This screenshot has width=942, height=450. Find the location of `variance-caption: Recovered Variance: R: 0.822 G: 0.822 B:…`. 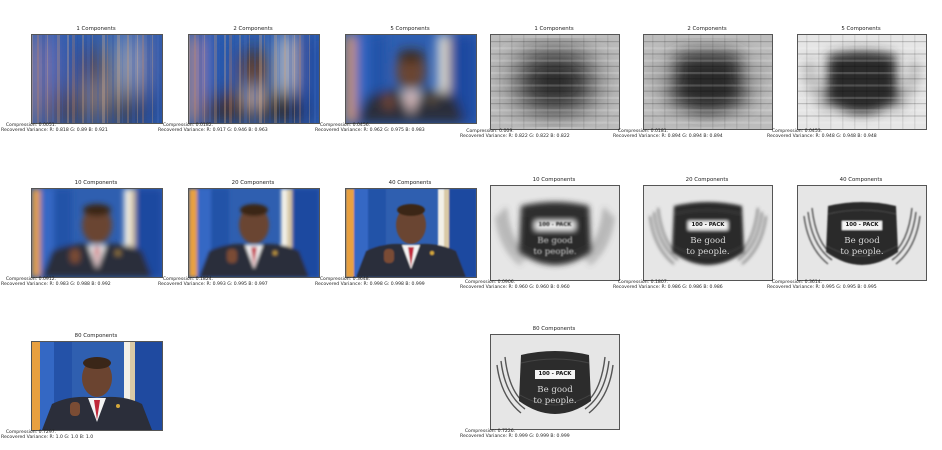

variance-caption: Recovered Variance: R: 0.822 G: 0.822 B:… is located at coordinates (515, 136).